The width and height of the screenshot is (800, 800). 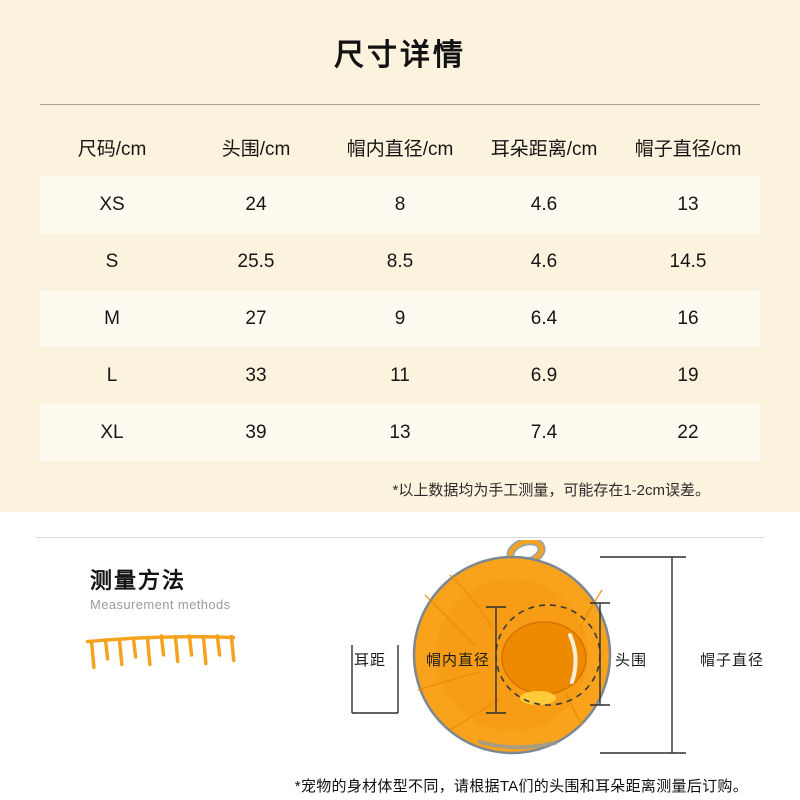 What do you see at coordinates (112, 261) in the screenshot?
I see `size-label-cell: S` at bounding box center [112, 261].